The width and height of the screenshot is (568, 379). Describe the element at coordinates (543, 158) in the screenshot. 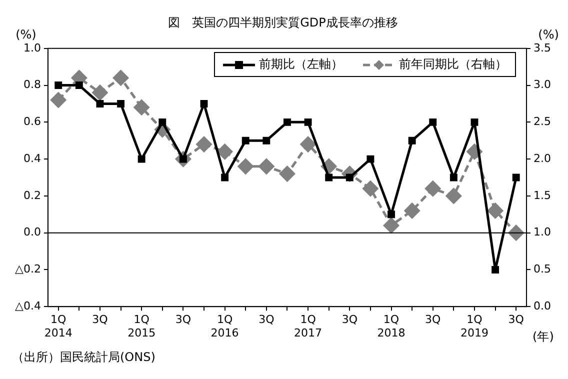

I see `y2-tick-label: 2.0` at that location.